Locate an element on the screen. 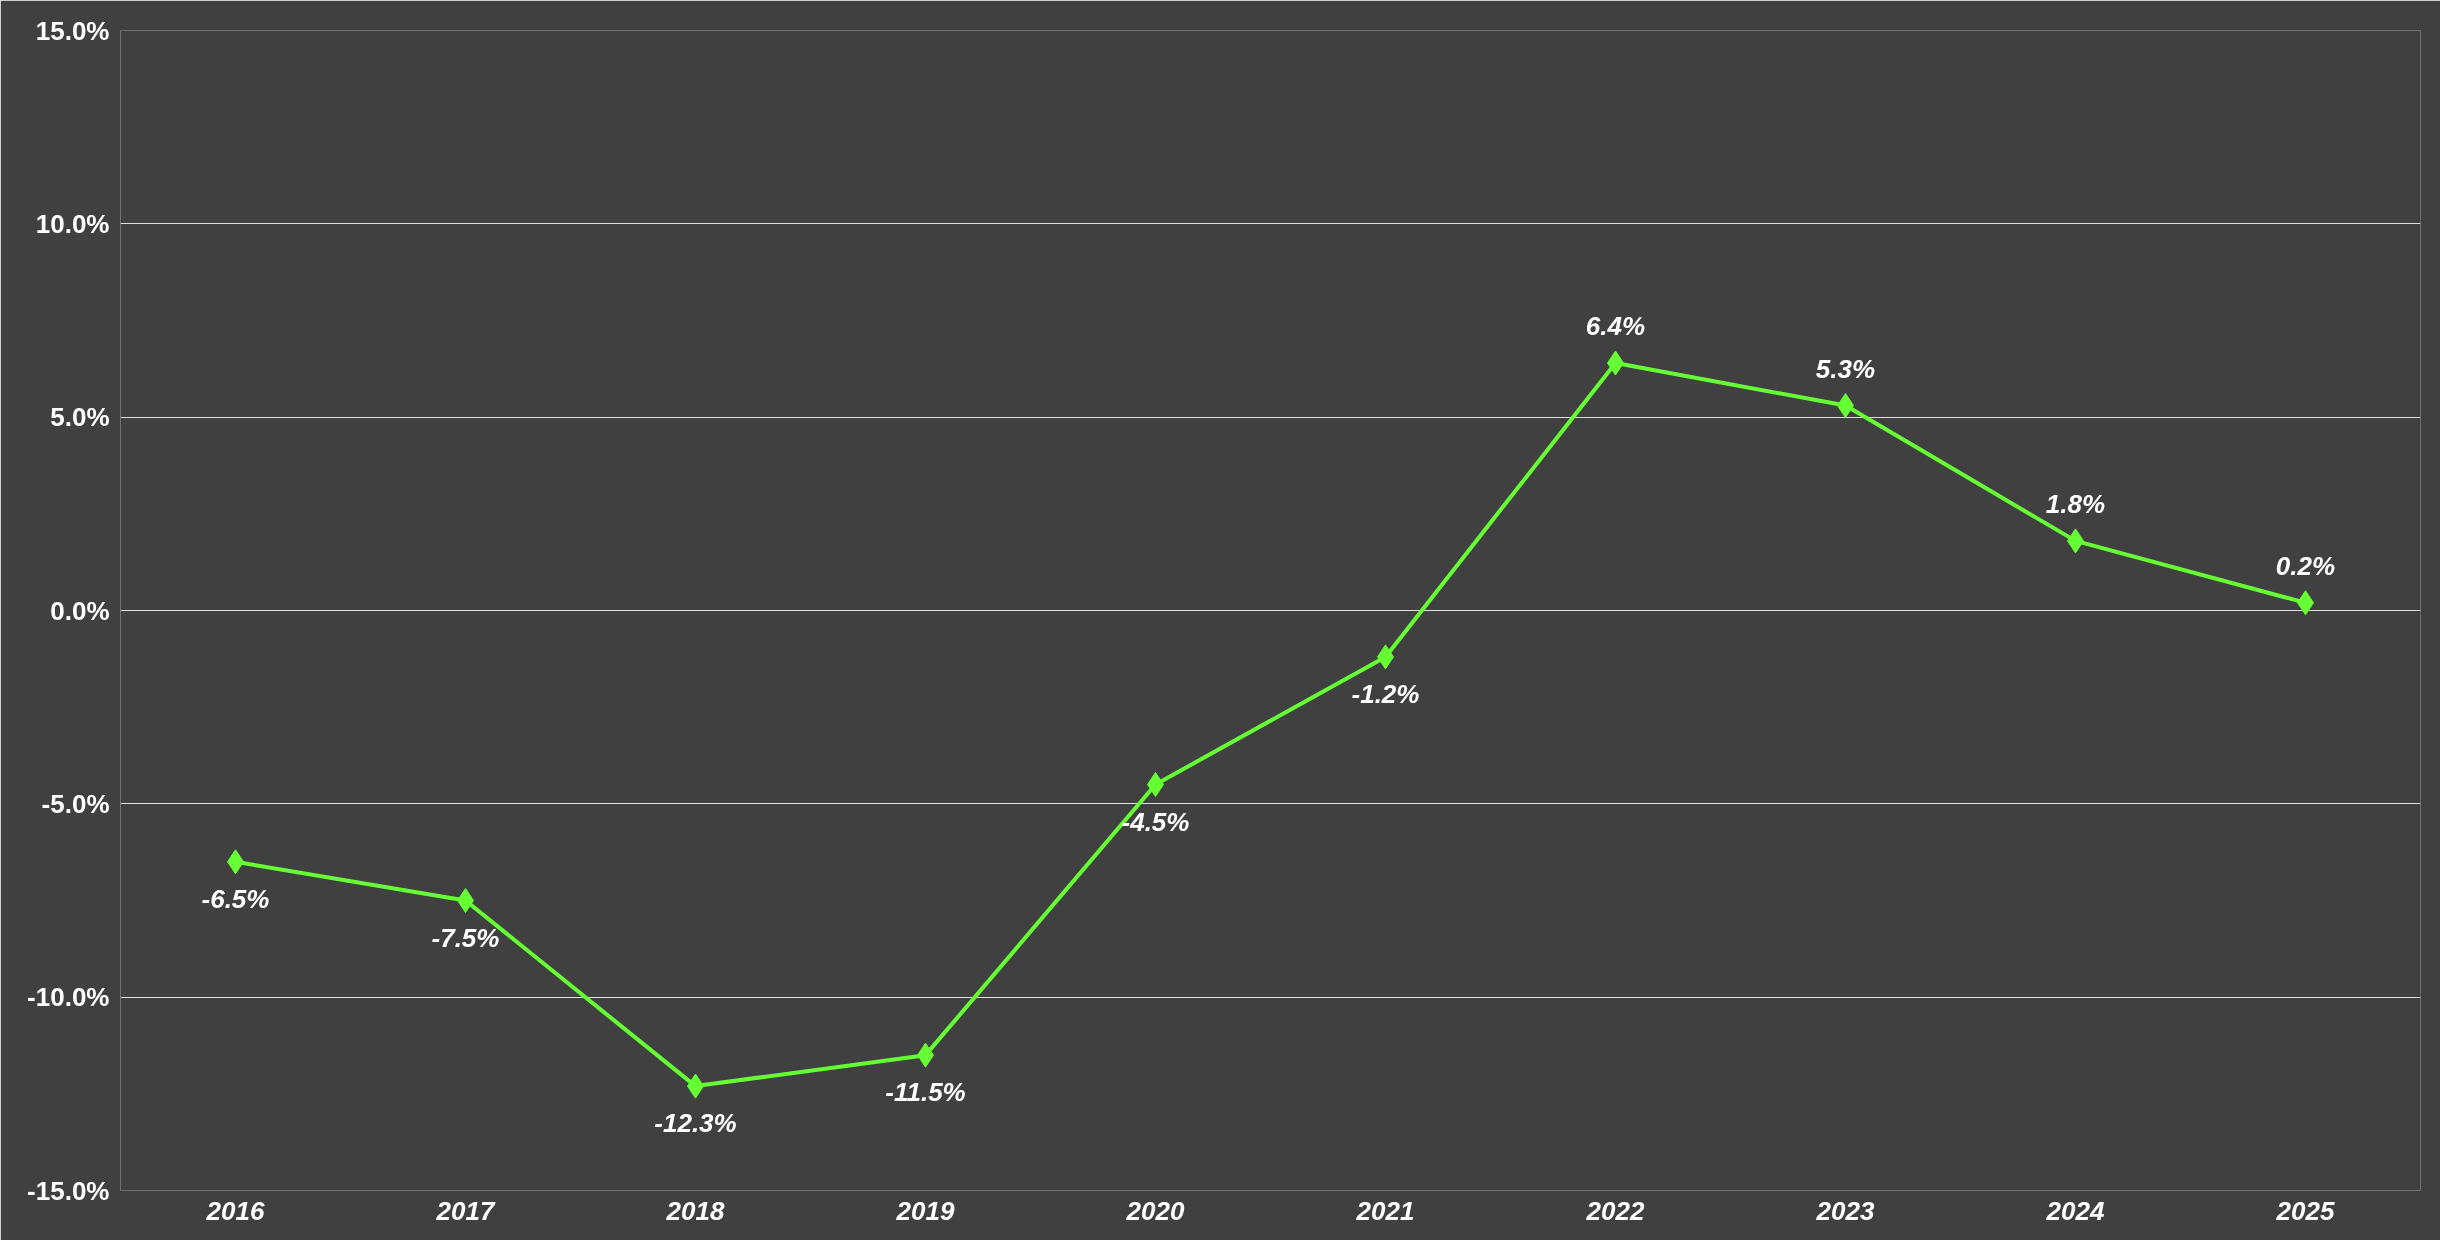  x-tick-label: 2017 is located at coordinates (465, 1210).